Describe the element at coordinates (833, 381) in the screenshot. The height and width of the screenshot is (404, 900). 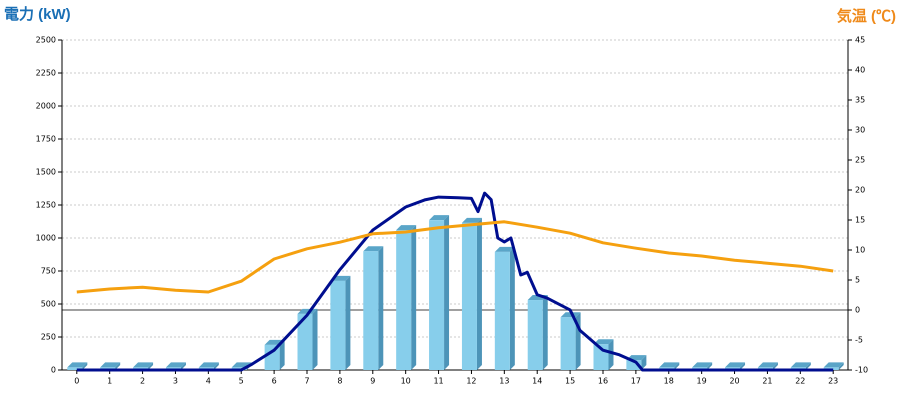
I see `x-tick-label: 23` at that location.